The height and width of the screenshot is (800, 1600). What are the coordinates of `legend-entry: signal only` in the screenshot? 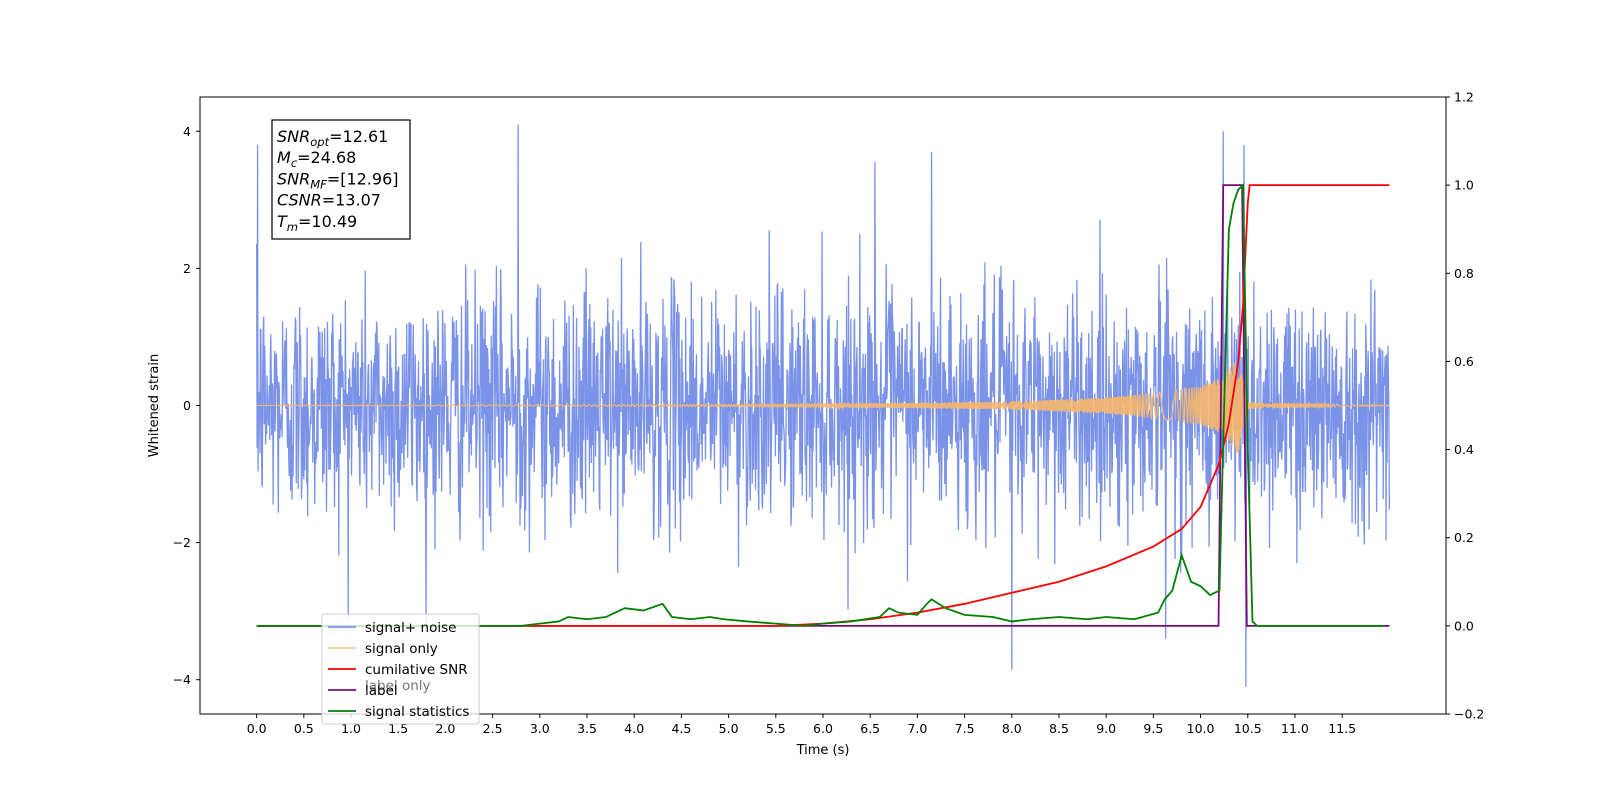 It's located at (401, 649).